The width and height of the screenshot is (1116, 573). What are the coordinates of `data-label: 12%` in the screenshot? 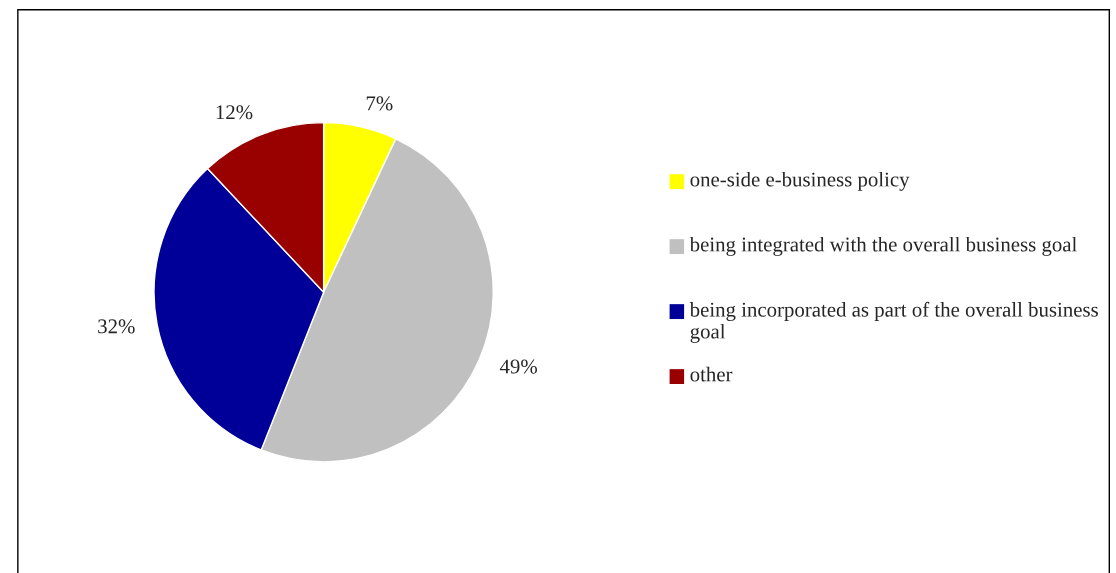 It's located at (234, 112).